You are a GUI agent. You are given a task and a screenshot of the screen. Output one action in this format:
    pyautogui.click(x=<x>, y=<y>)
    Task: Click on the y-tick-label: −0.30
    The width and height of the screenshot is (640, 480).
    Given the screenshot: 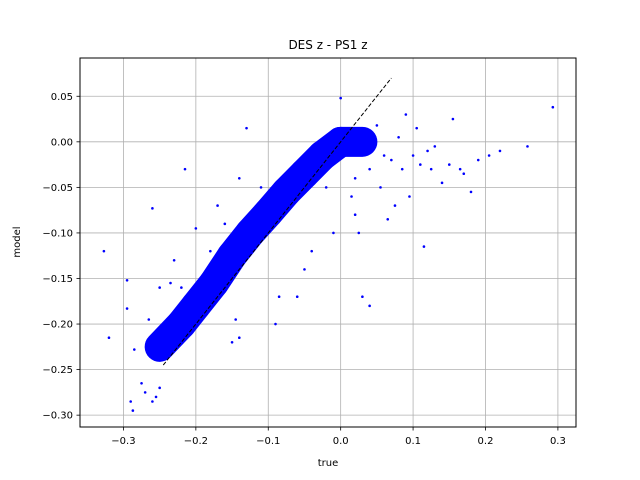 What is the action you would take?
    pyautogui.click(x=57, y=416)
    